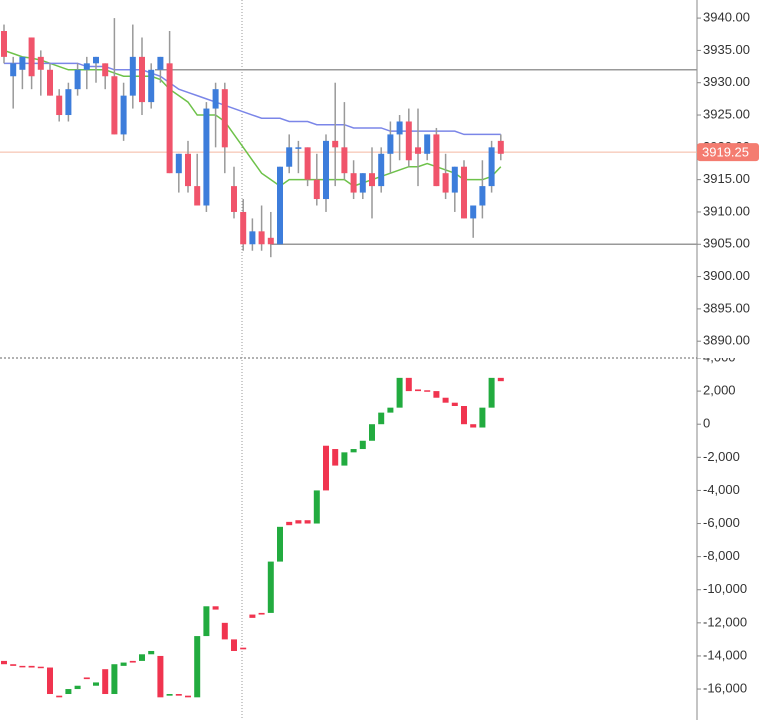 This screenshot has height=720, width=769. I want to click on y-tick-label: 3915.00, so click(726, 178).